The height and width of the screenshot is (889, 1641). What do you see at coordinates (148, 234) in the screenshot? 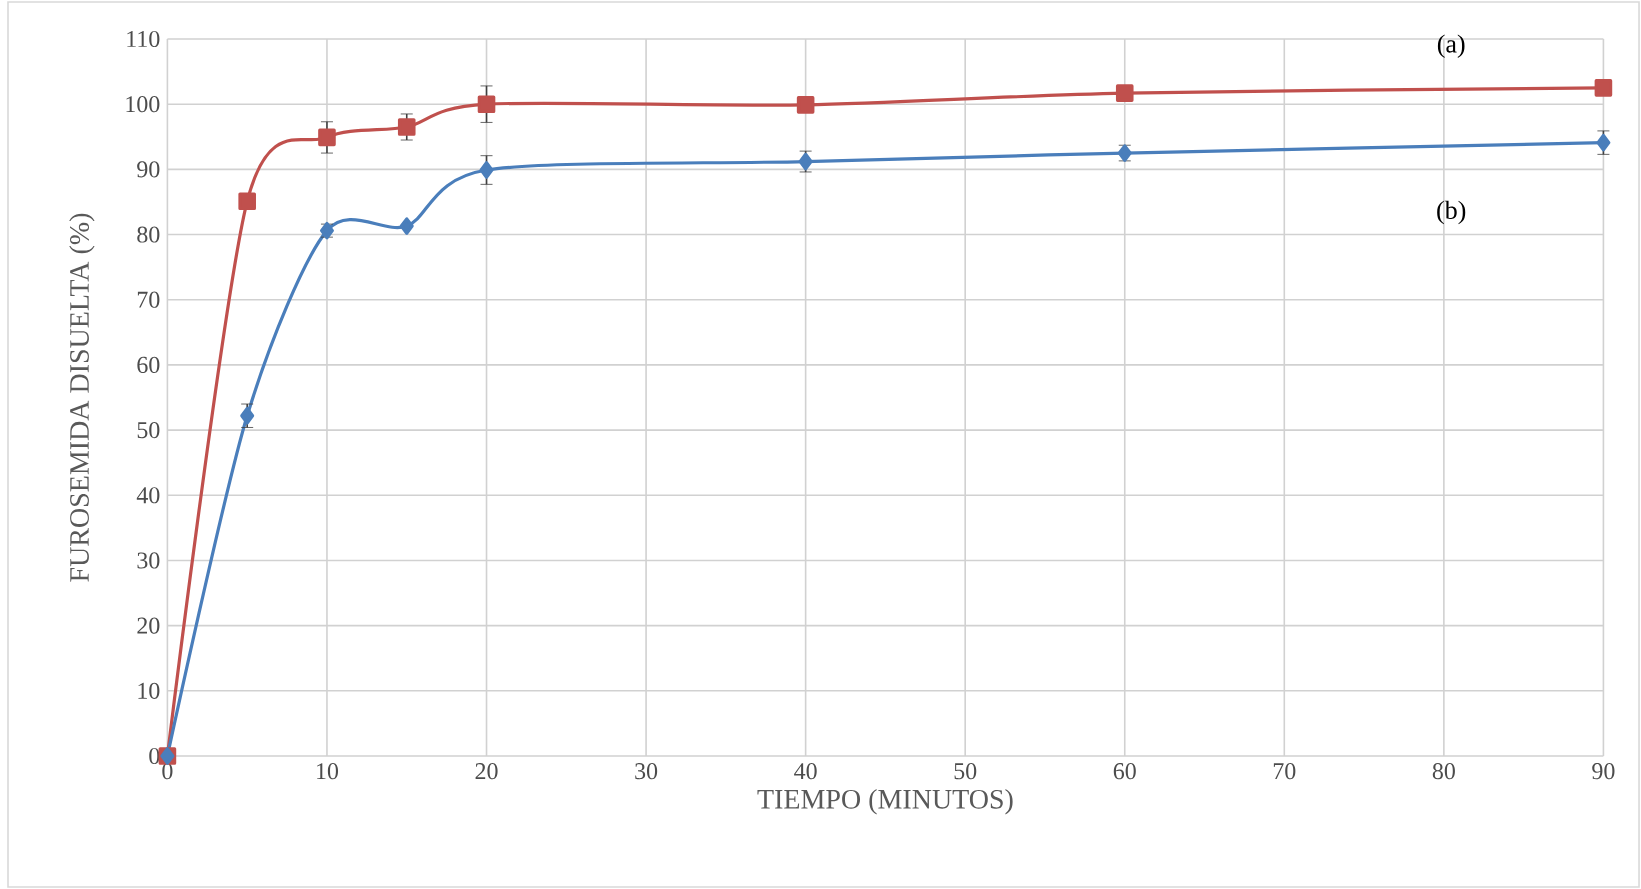
I see `y-tick-label: 80` at bounding box center [148, 234].